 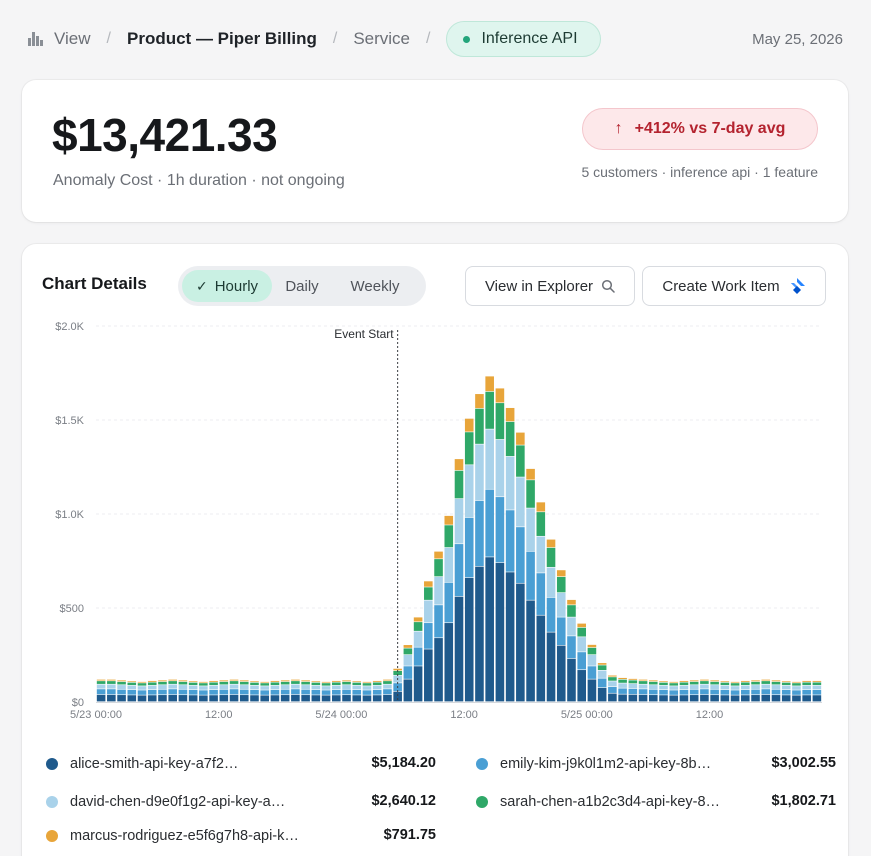 I want to click on create-work-item-button: Create Work Item, so click(x=734, y=286).